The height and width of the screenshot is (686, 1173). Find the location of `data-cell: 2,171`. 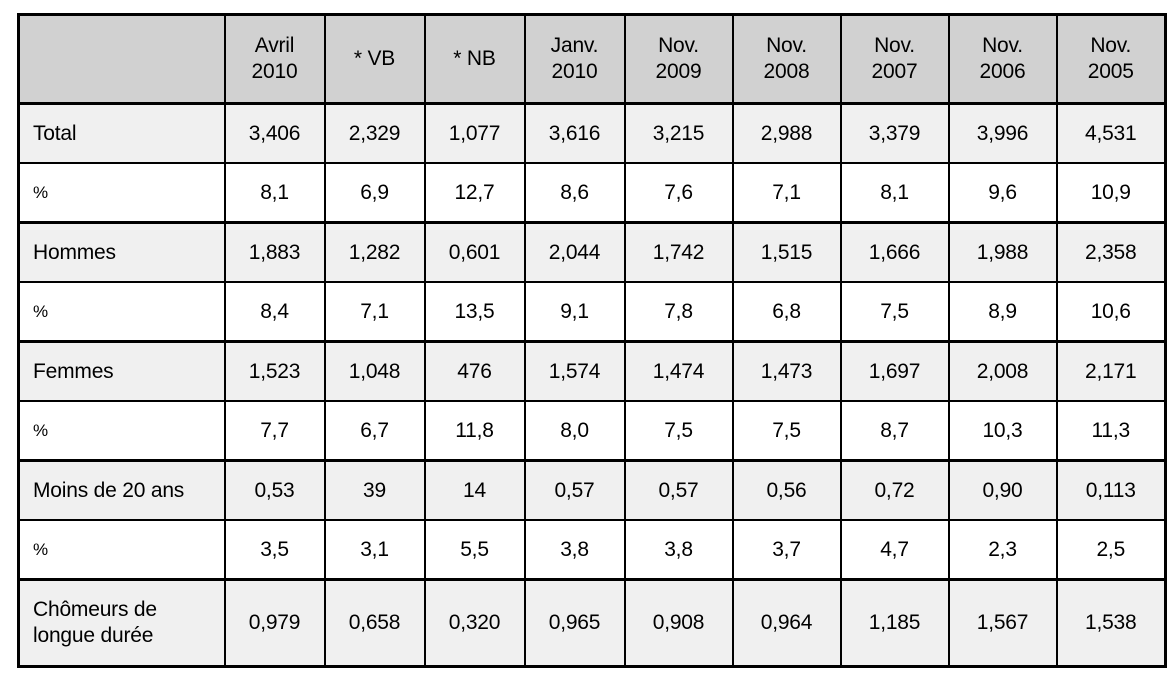

data-cell: 2,171 is located at coordinates (1111, 371).